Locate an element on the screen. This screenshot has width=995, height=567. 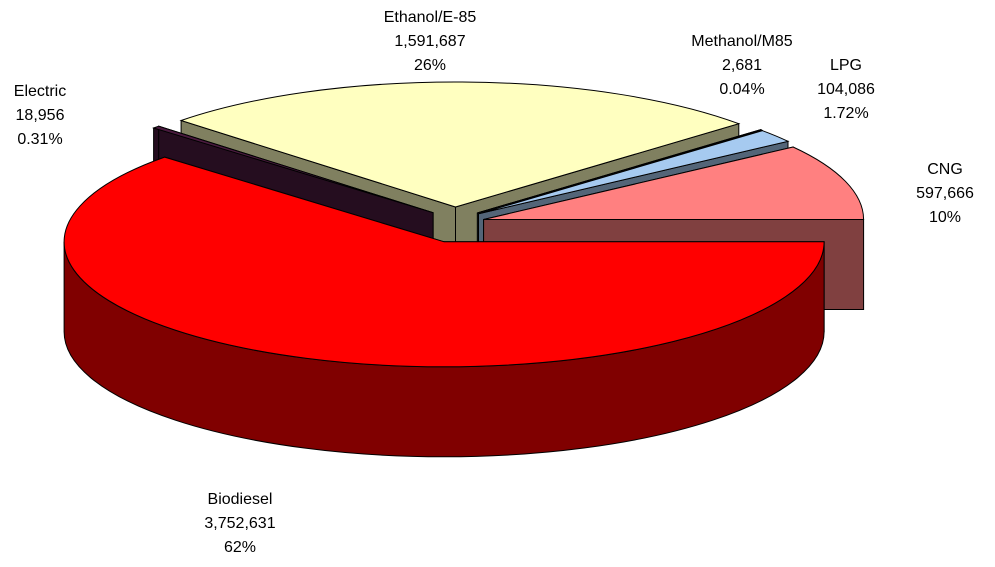
slice-label-value: 2,681 is located at coordinates (742, 65).